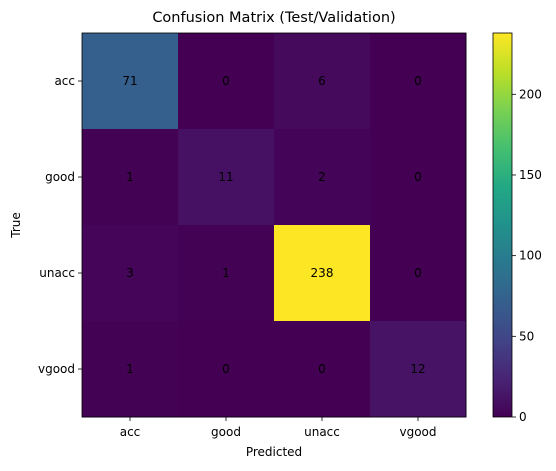 The image size is (556, 471). I want to click on y-tick-label: acc, so click(64, 81).